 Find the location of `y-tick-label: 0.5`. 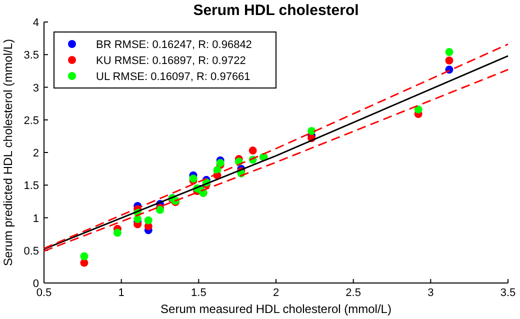

y-tick-label: 0.5 is located at coordinates (31, 251).